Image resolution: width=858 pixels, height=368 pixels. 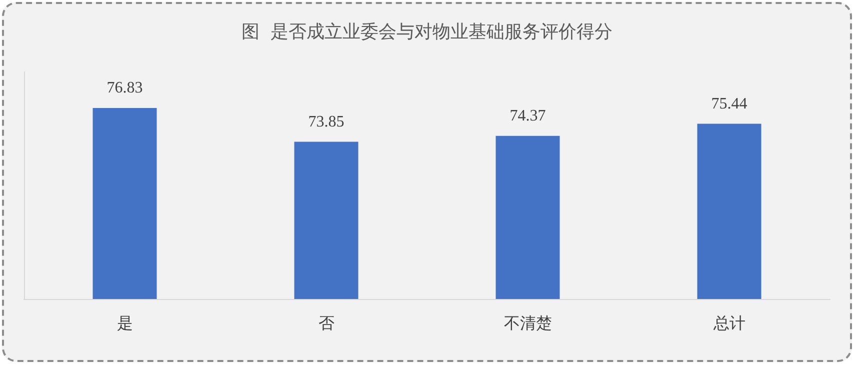 I want to click on x-tick-label: 不清楚, so click(x=528, y=323).